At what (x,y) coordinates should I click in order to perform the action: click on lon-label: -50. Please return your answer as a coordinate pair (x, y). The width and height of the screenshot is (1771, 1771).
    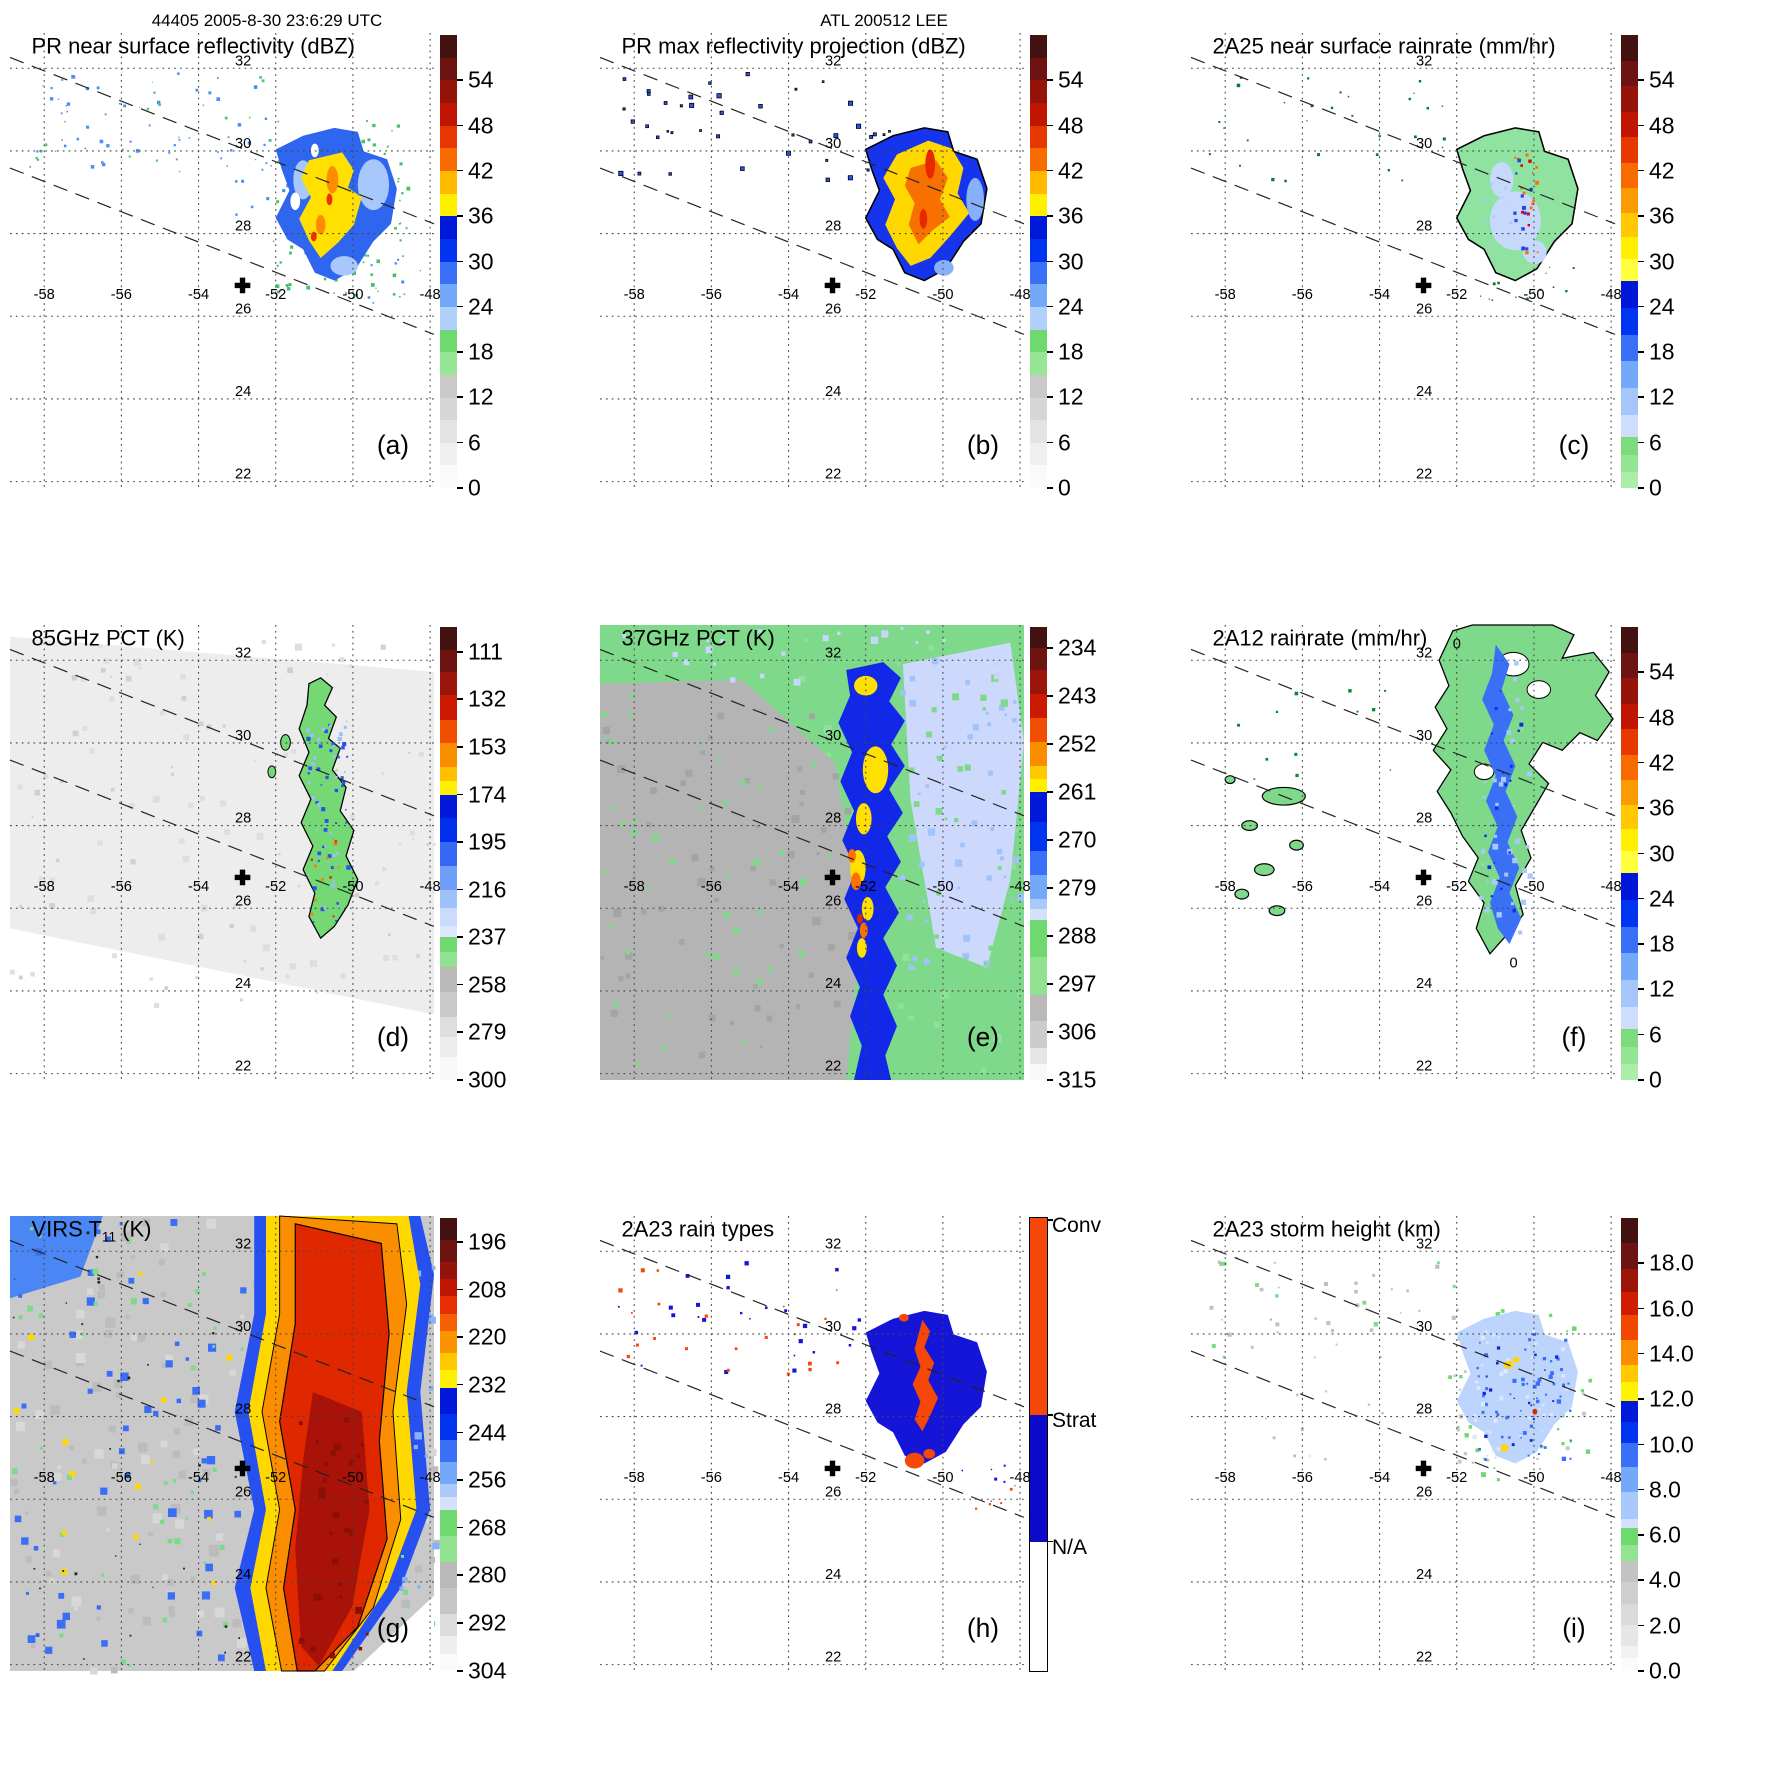
    Looking at the image, I should click on (1533, 887).